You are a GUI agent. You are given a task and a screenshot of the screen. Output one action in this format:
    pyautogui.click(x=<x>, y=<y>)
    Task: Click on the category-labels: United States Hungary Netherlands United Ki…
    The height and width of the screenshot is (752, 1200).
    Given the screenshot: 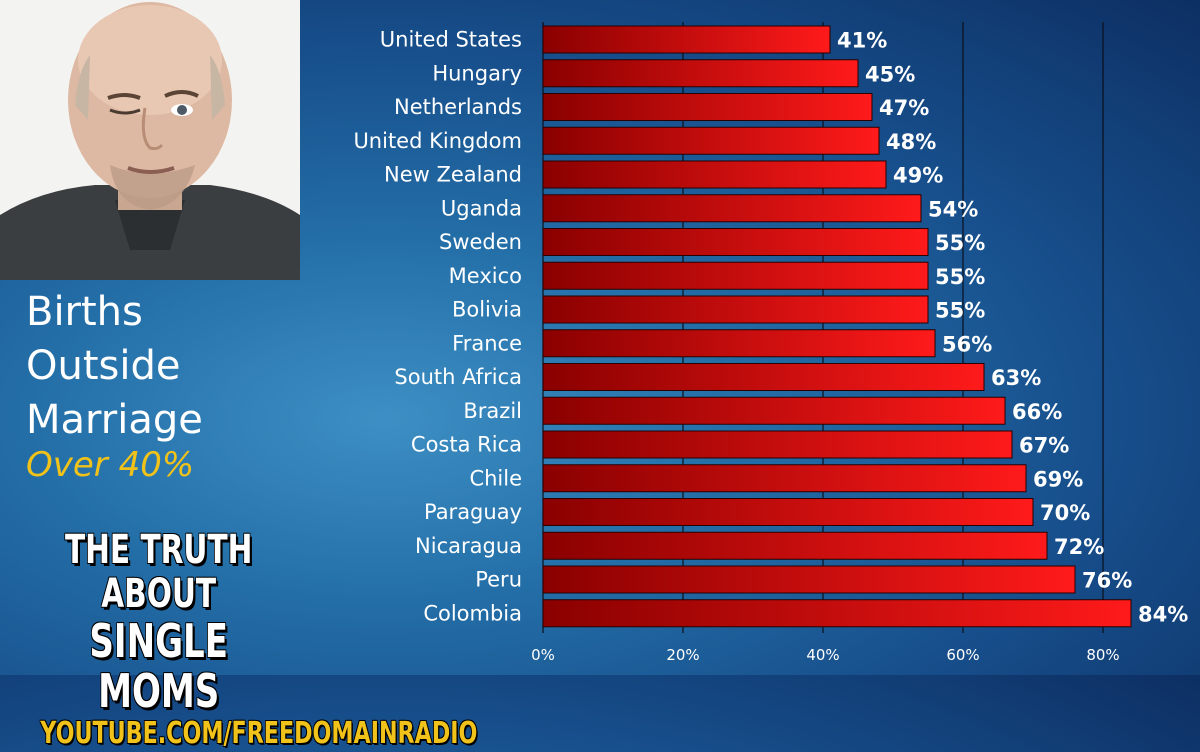 What is the action you would take?
    pyautogui.click(x=437, y=327)
    